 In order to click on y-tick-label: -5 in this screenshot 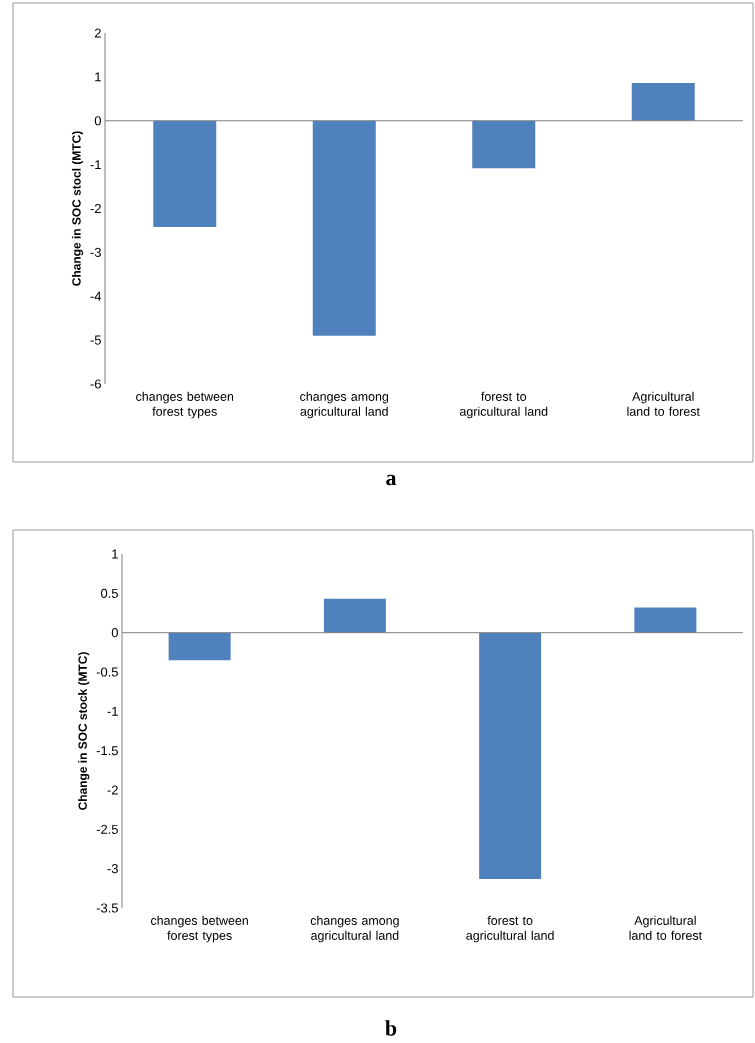, I will do `click(95, 340)`.